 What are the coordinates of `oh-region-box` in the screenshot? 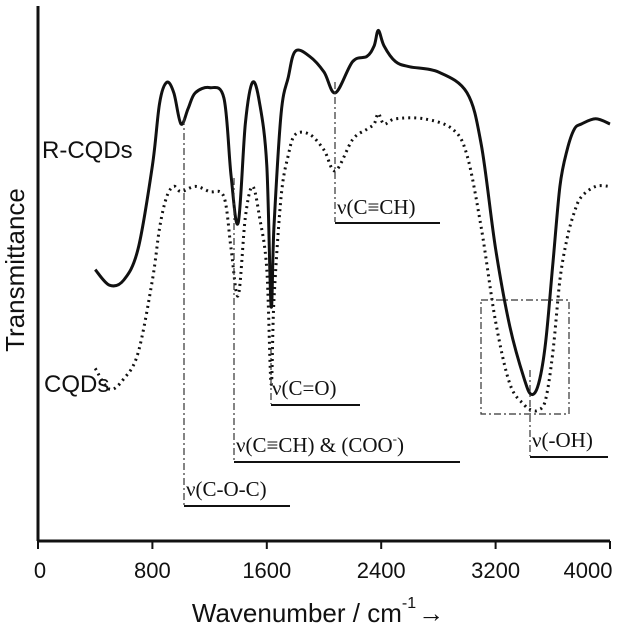 It's located at (525, 357).